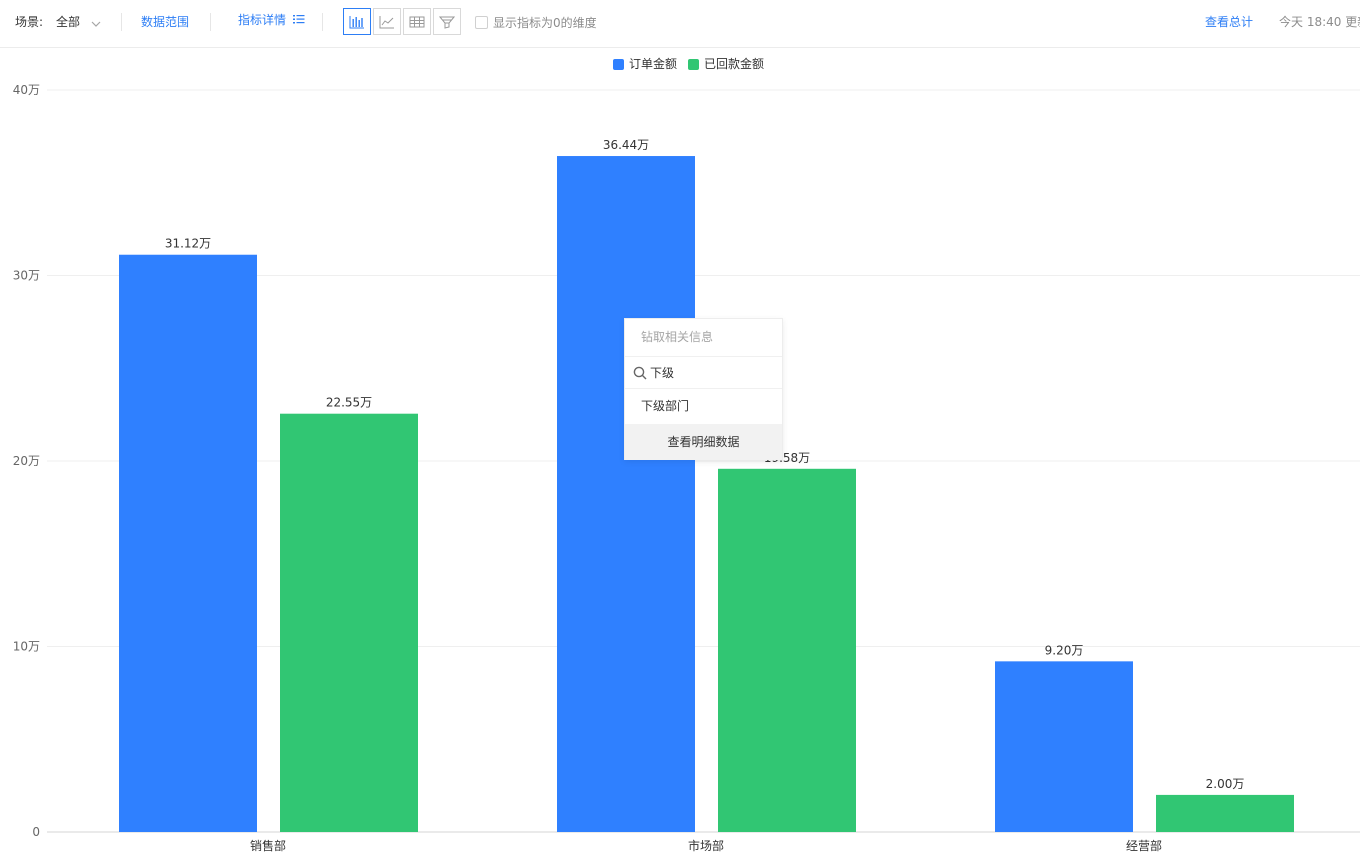 The image size is (1360, 865). Describe the element at coordinates (262, 20) in the screenshot. I see `metric-detail-label: 指标详情` at that location.